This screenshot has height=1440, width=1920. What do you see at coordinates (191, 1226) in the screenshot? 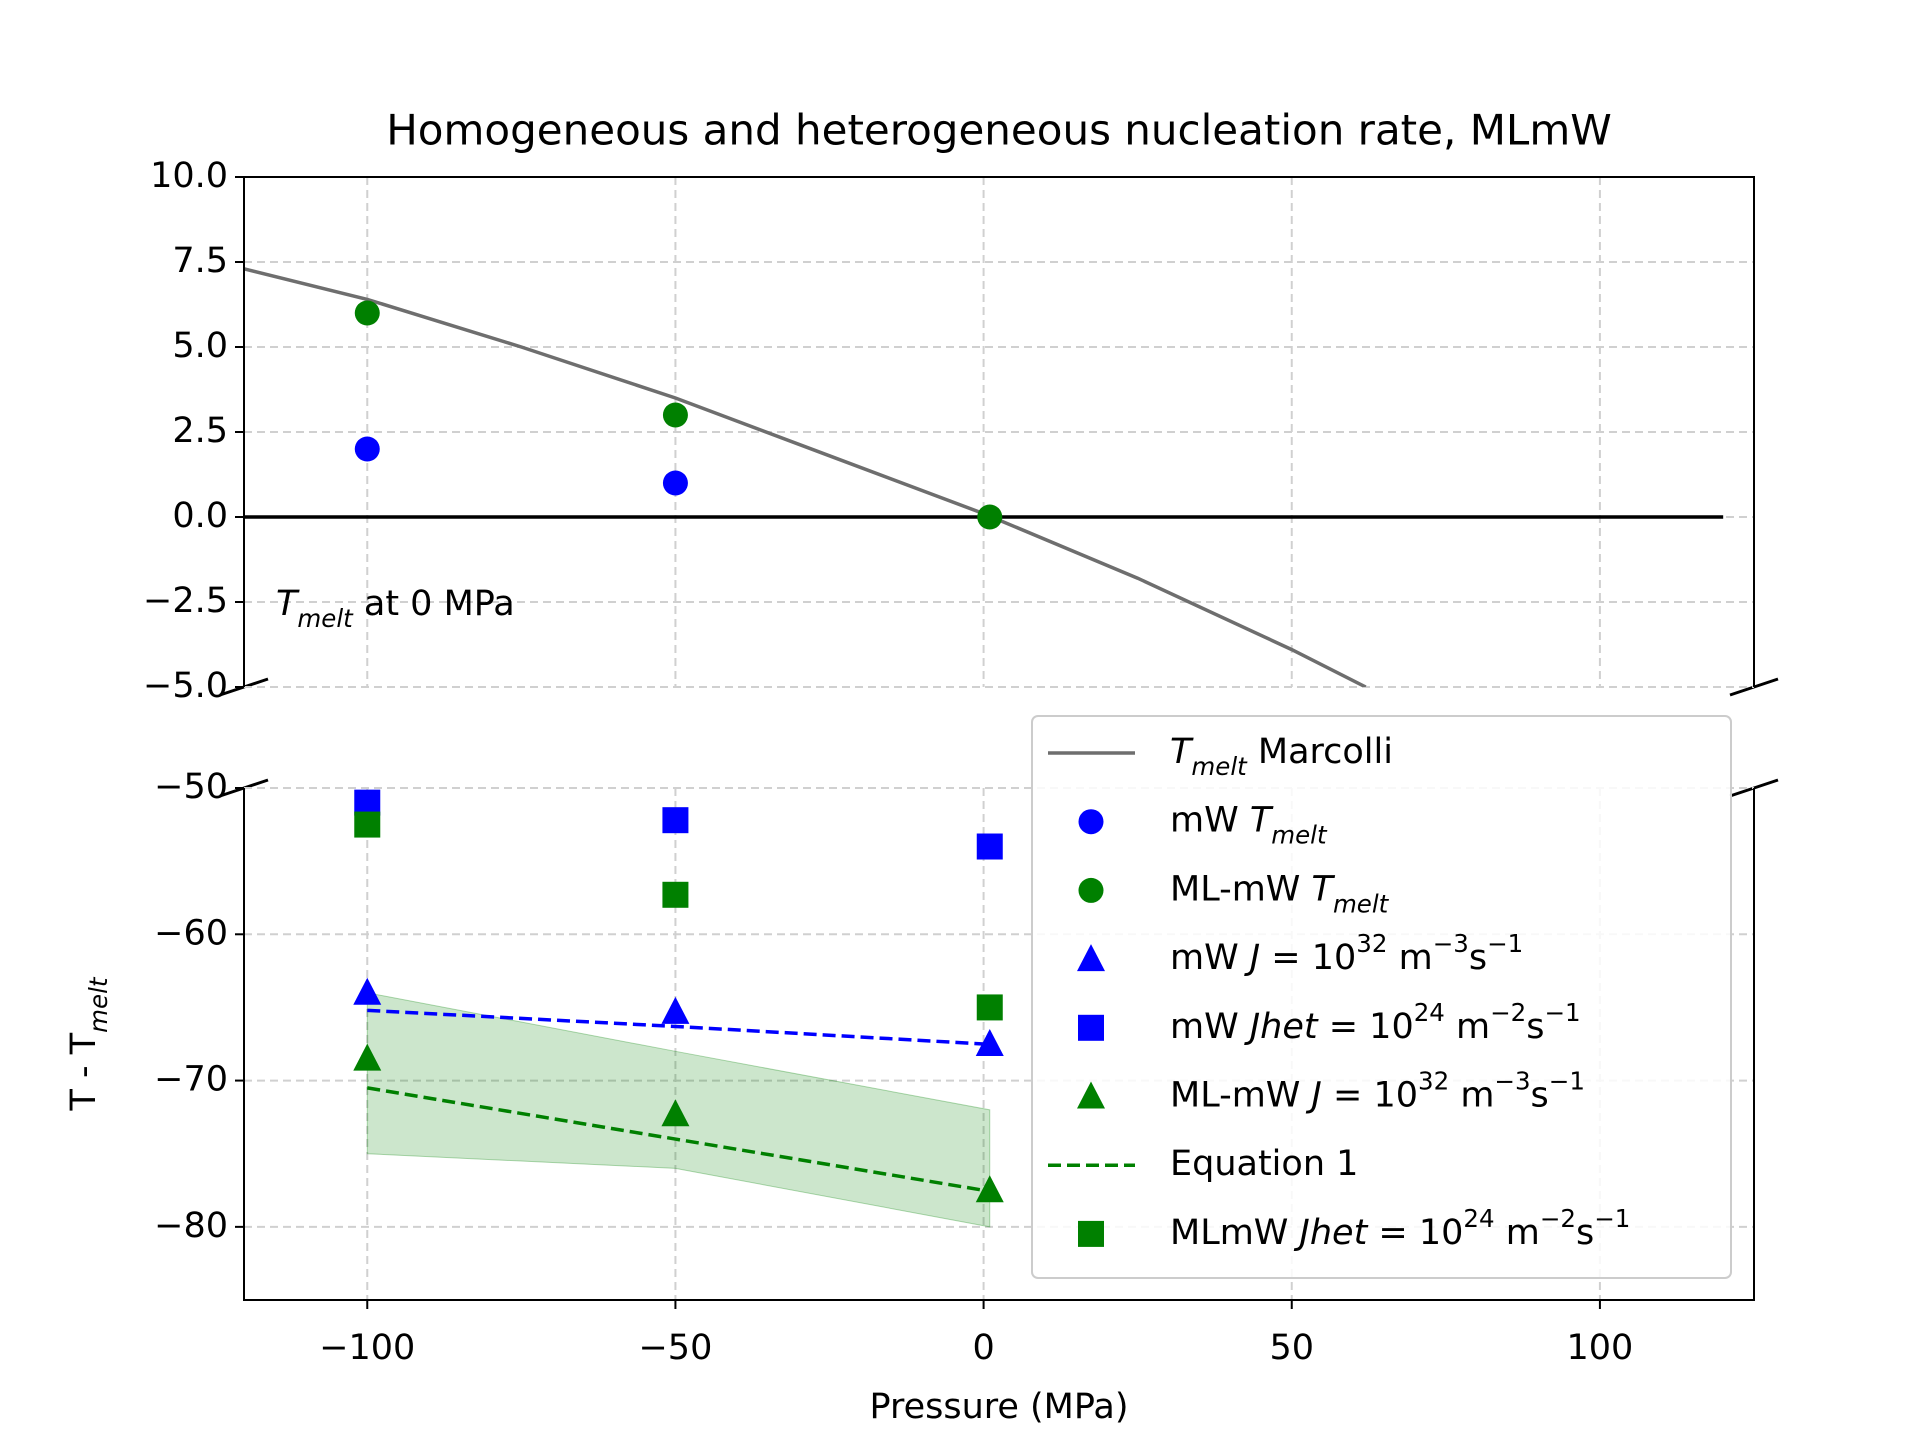
I see `y-tick-label: −80` at bounding box center [191, 1226].